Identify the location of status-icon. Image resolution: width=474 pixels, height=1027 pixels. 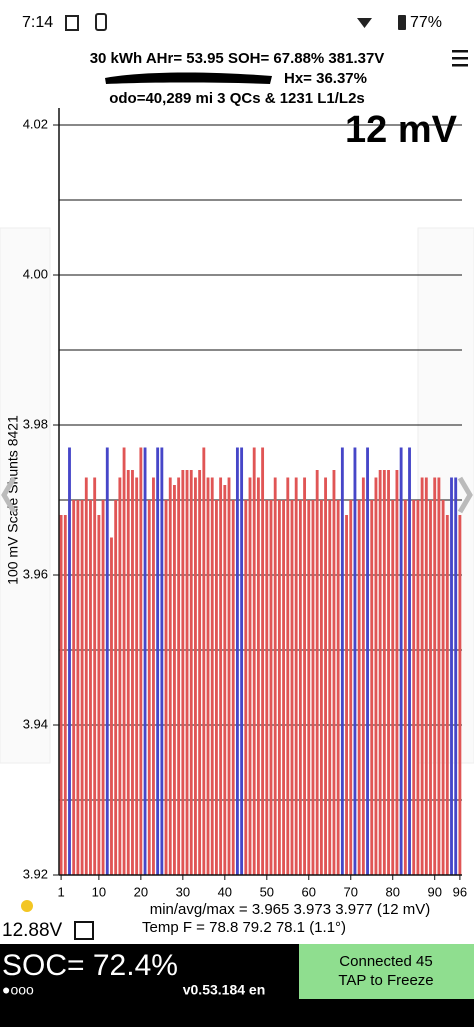
(72, 23).